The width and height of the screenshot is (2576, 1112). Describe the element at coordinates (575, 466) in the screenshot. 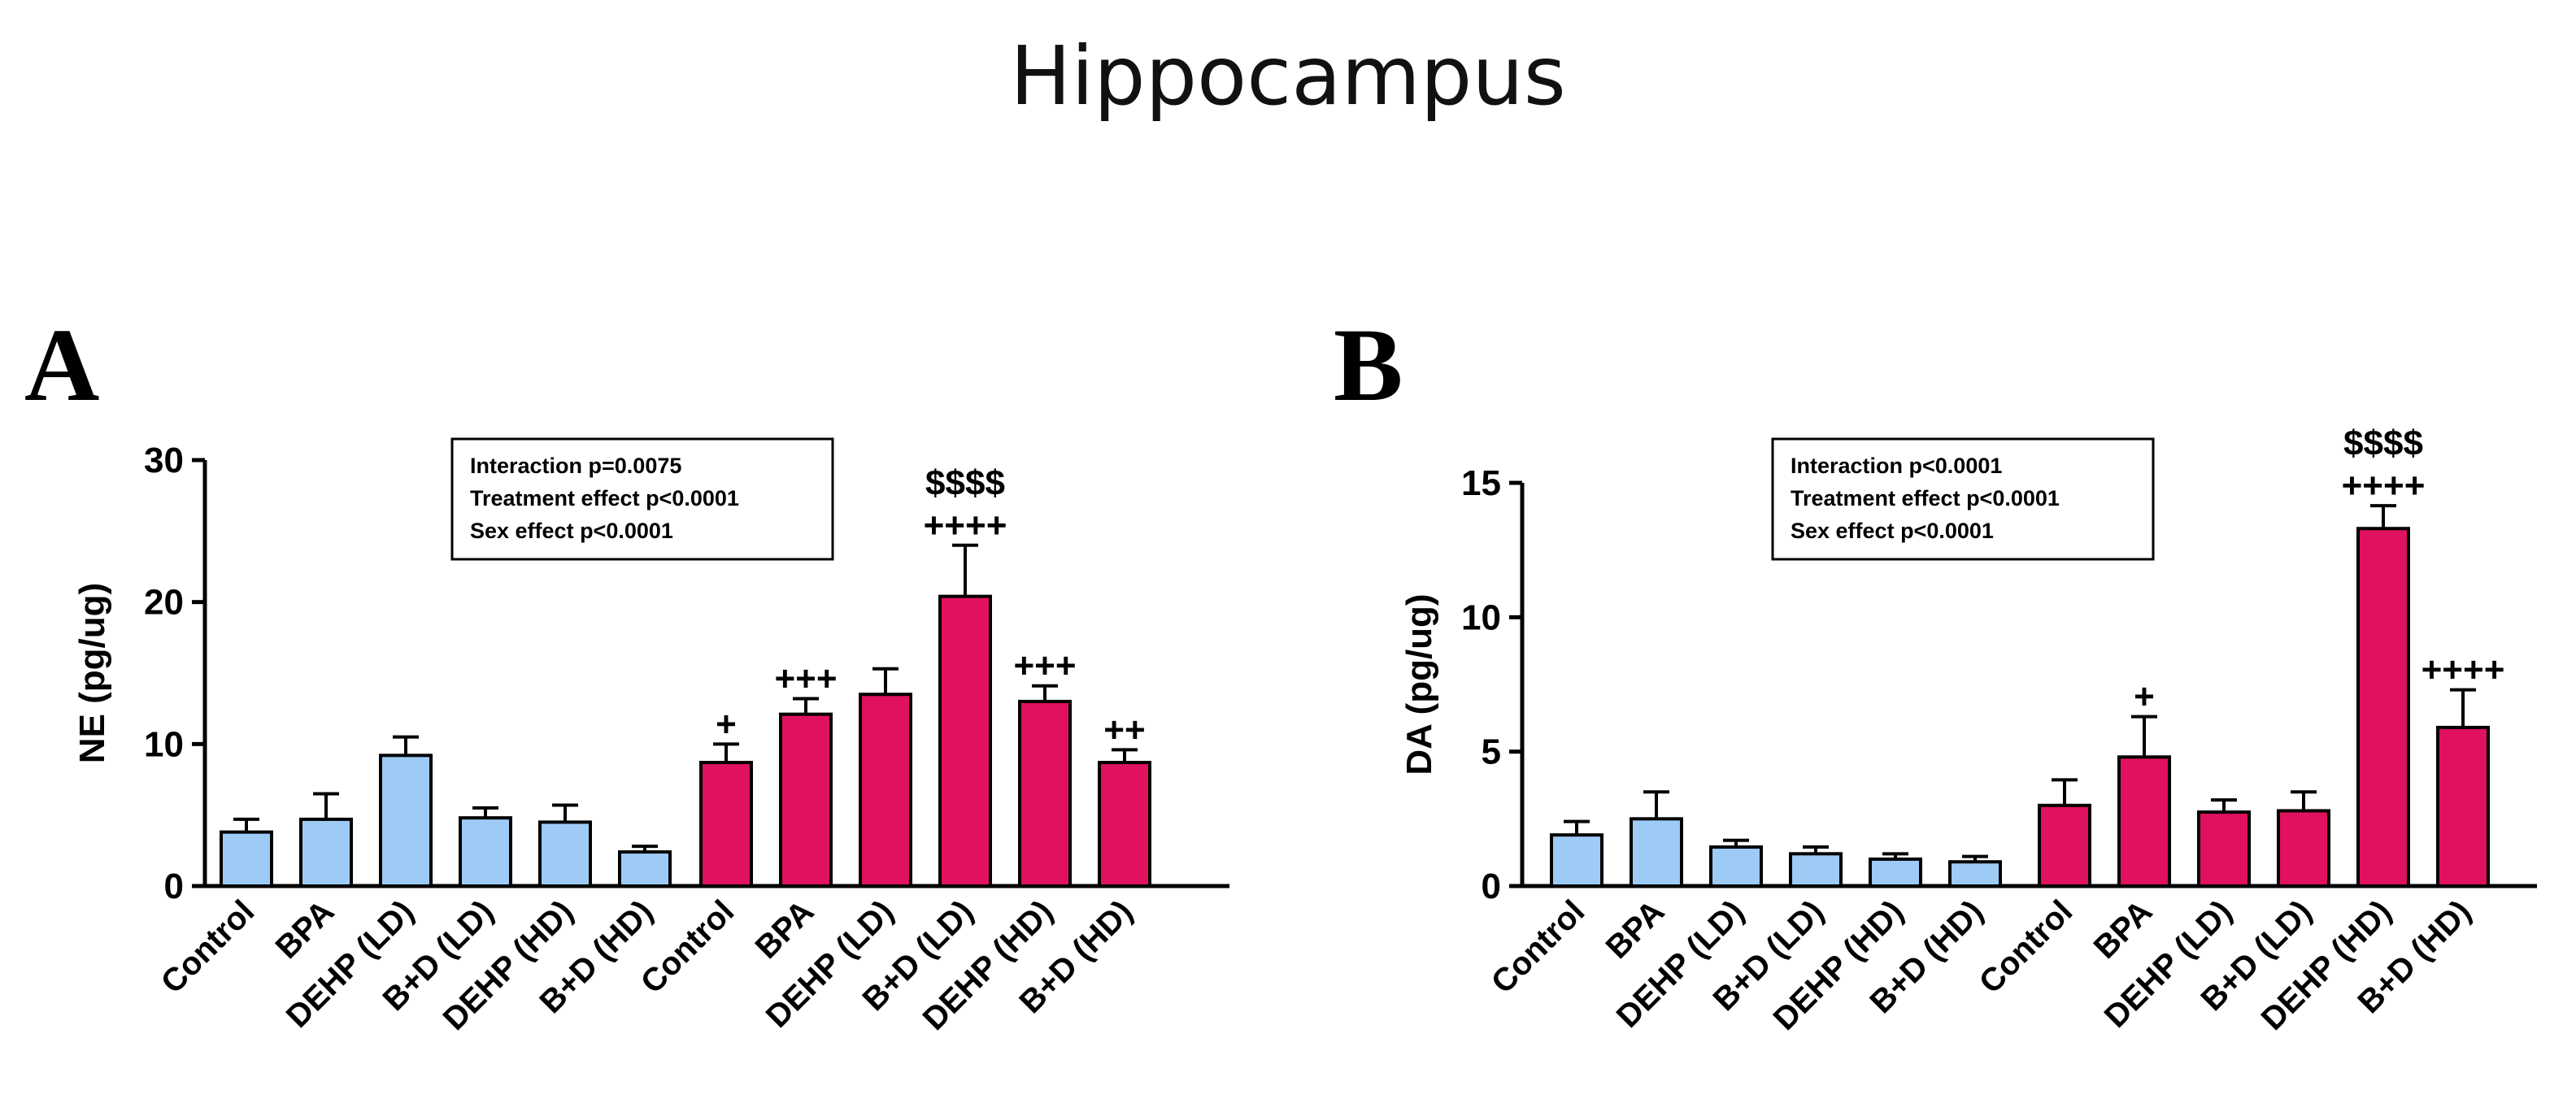

I see `stats-box-line: Interaction p=0.0075` at that location.